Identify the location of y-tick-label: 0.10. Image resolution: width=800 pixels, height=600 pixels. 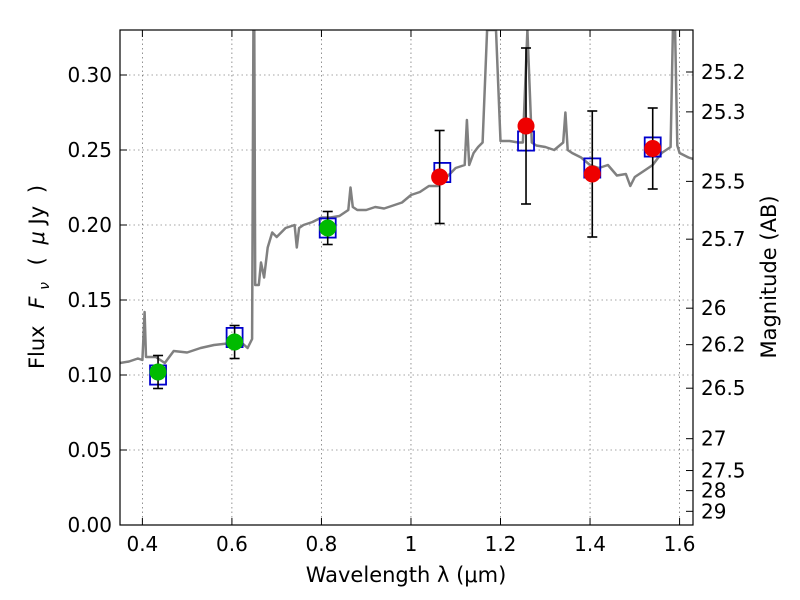
(89, 375).